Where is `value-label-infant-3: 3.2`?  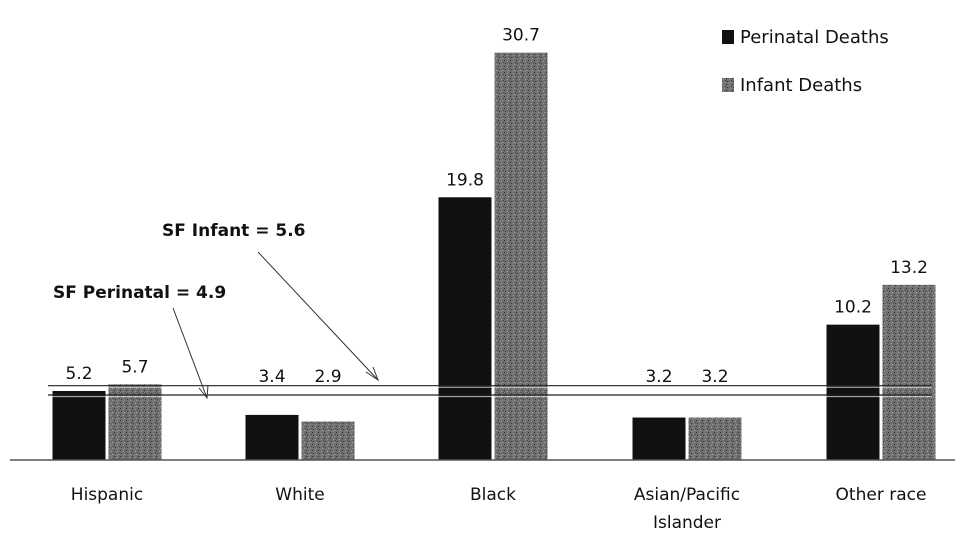 value-label-infant-3: 3.2 is located at coordinates (714, 377).